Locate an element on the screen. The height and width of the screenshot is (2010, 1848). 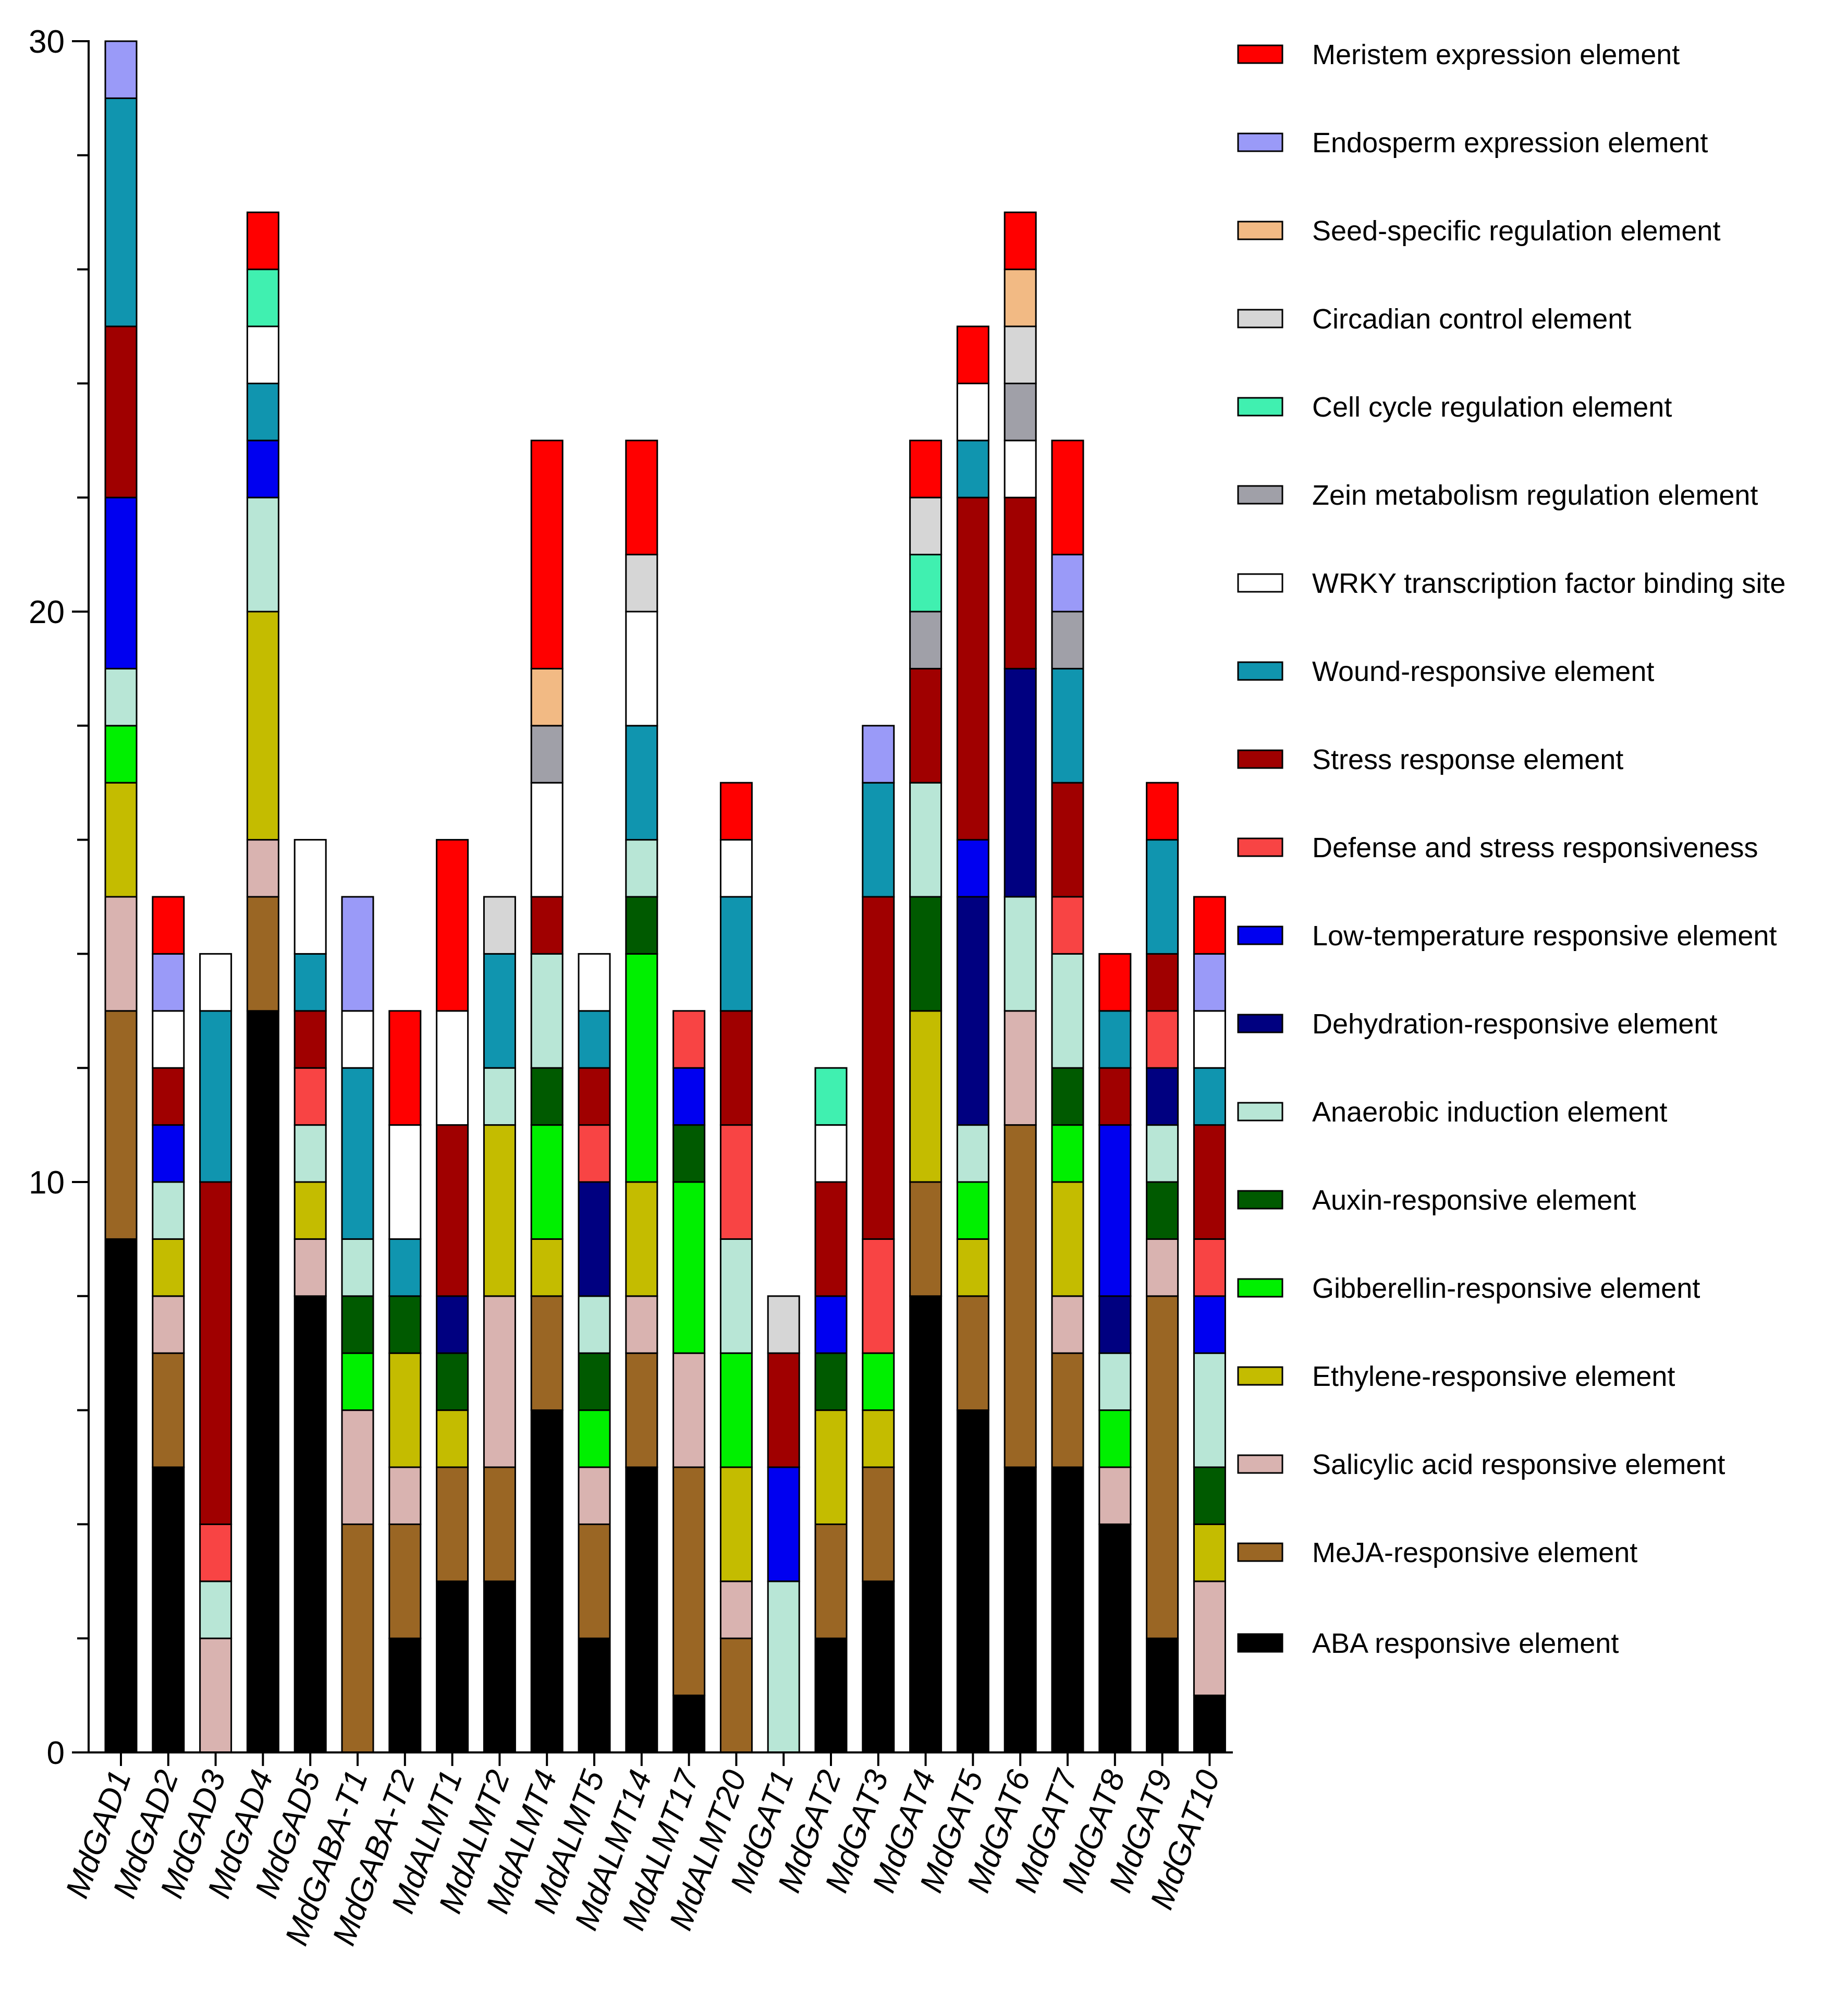
legend-item: Zein metabolism regulation element is located at coordinates (1497, 496).